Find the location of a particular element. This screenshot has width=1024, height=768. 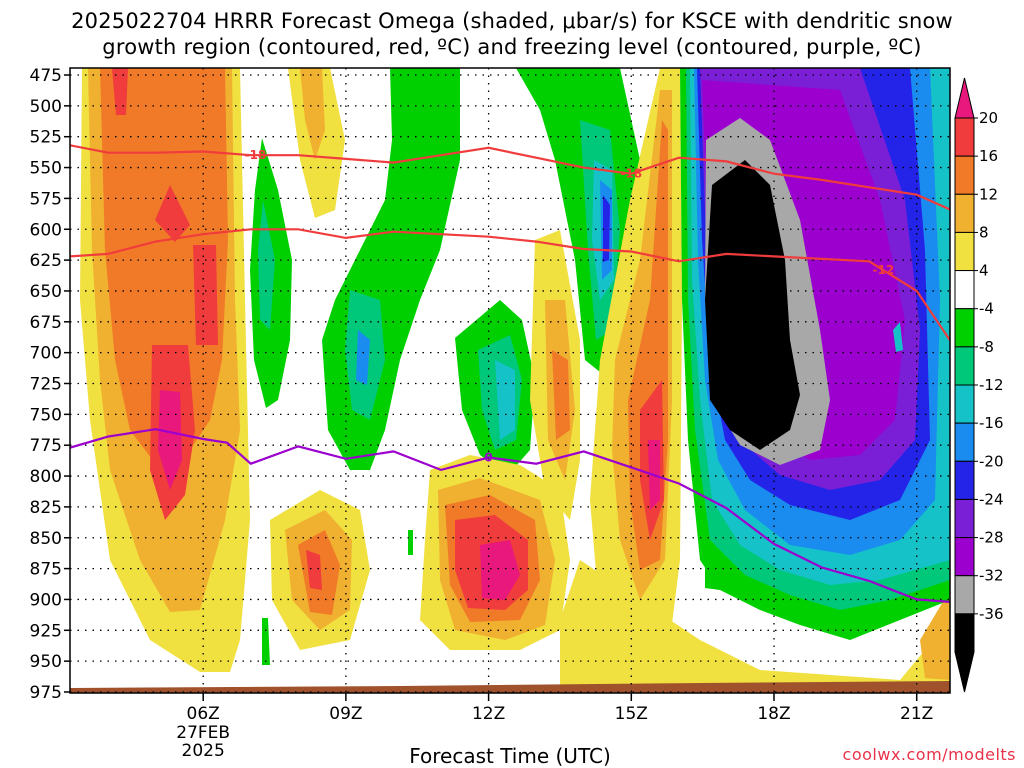

y-tick-label: 625 is located at coordinates (46, 261).